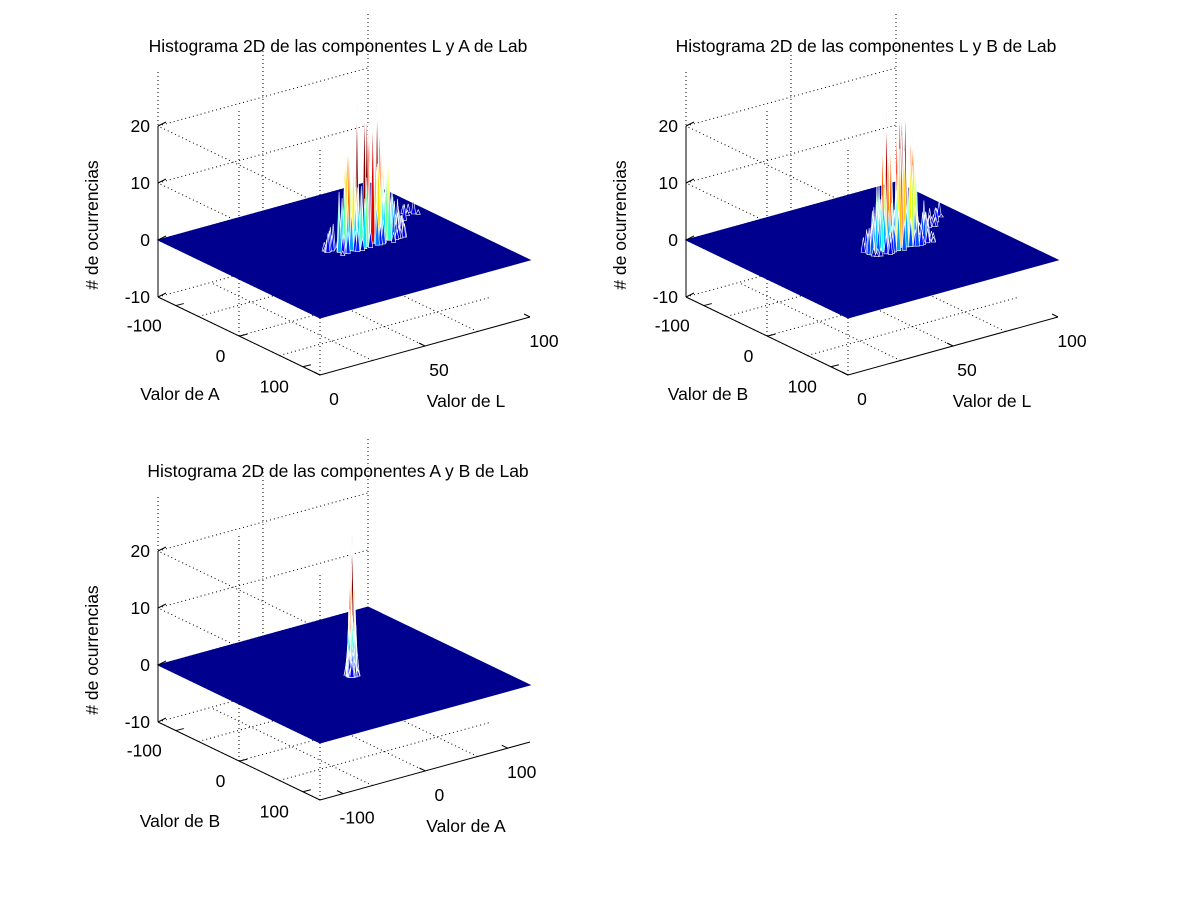 The height and width of the screenshot is (900, 1200). Describe the element at coordinates (466, 826) in the screenshot. I see `x-axis-label: Valor de A` at that location.